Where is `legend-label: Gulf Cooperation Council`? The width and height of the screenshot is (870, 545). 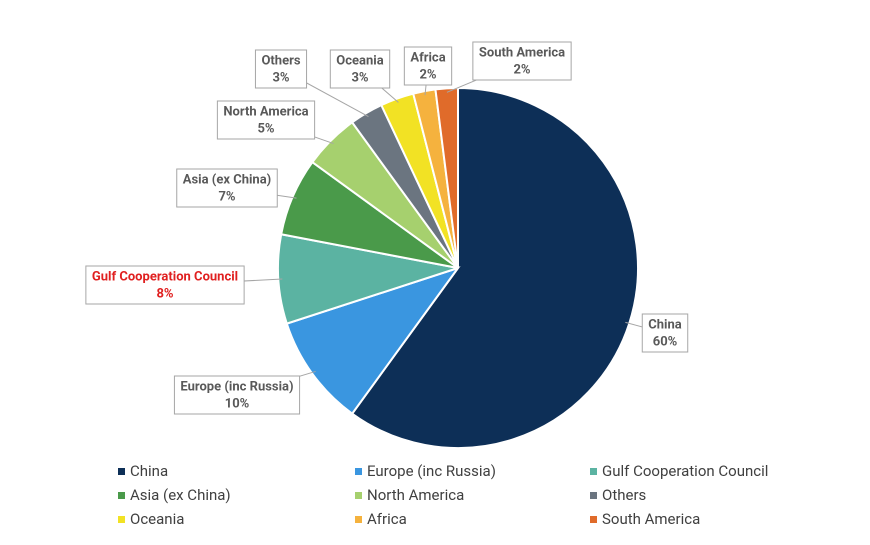
legend-label: Gulf Cooperation Council is located at coordinates (685, 471).